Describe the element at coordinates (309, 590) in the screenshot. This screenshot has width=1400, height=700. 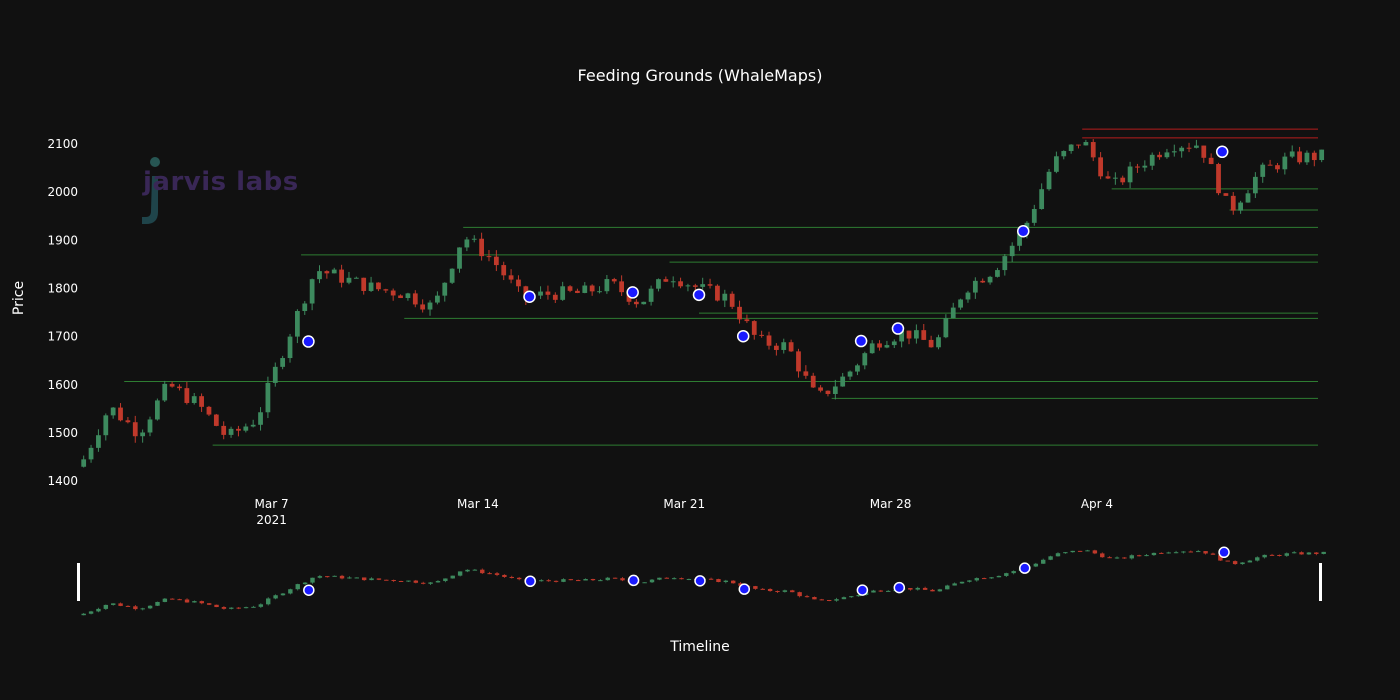
I see `mini-whale-marker` at that location.